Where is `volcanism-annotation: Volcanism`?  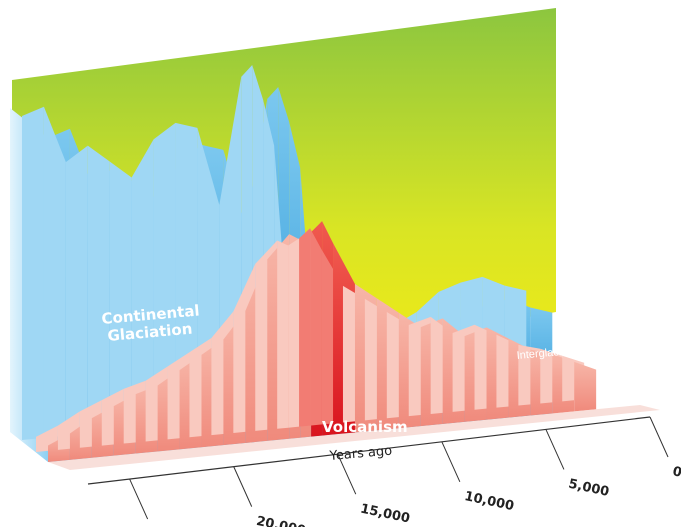 volcanism-annotation: Volcanism is located at coordinates (365, 427).